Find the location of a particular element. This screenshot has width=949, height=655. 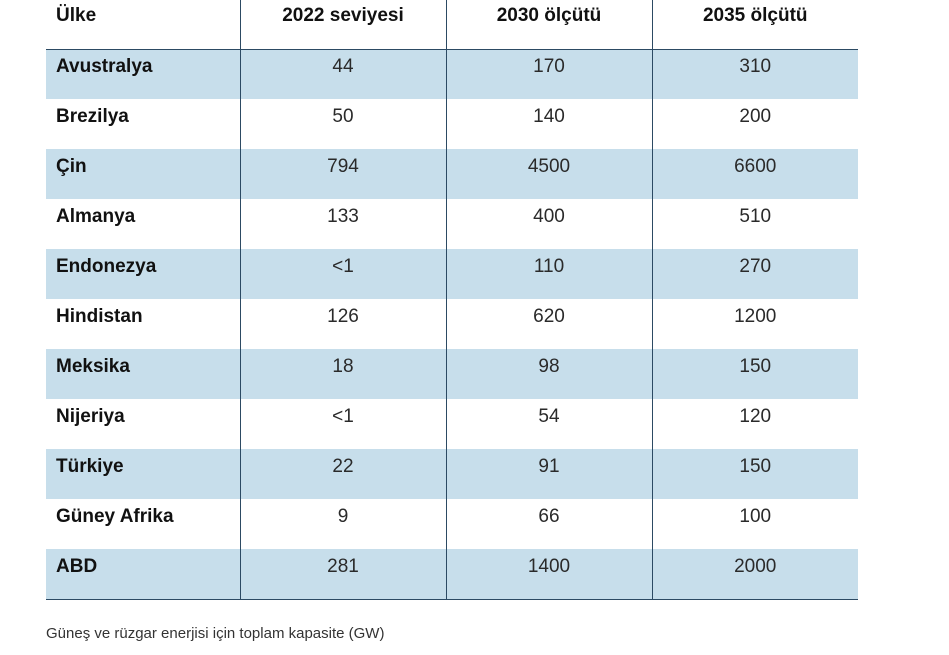

value-cell-2022: 133 is located at coordinates (342, 224).